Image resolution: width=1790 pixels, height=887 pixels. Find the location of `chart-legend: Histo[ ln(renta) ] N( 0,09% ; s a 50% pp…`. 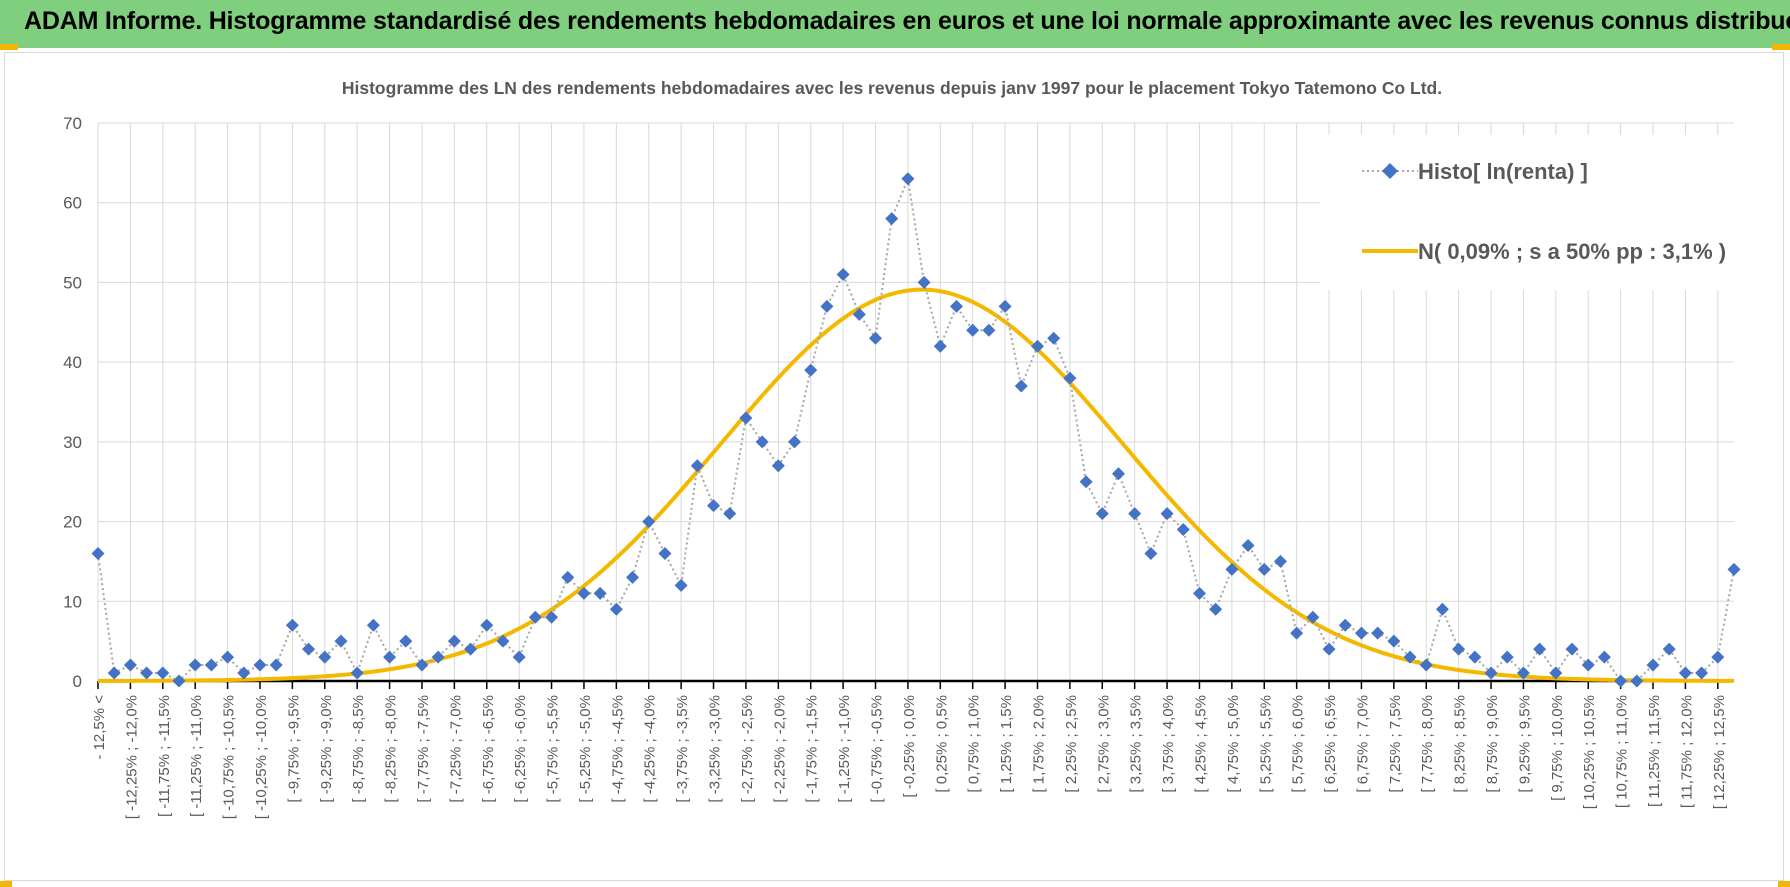

chart-legend: Histo[ ln(renta) ] N( 0,09% ; s a 50% pp… is located at coordinates (1540, 212).